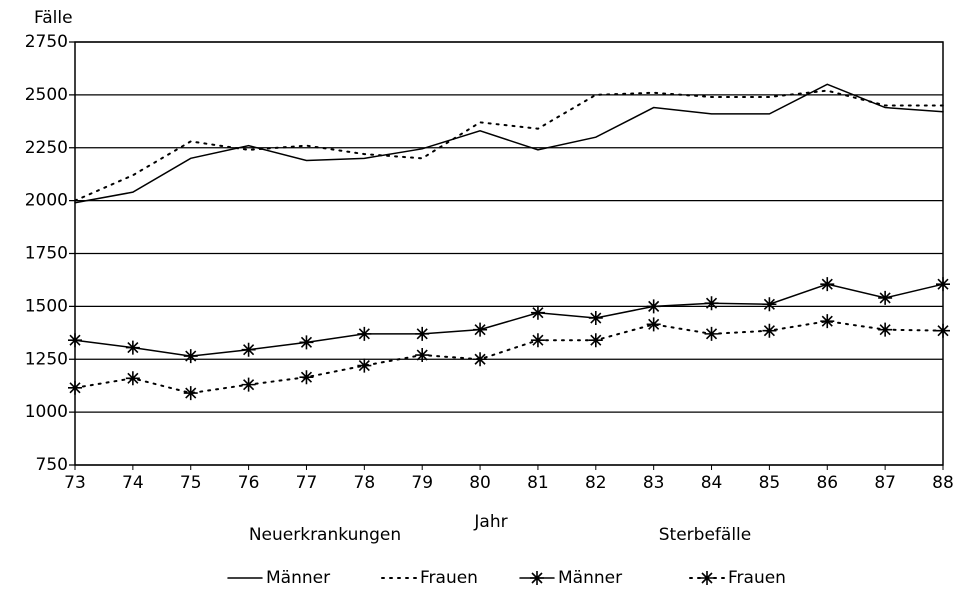  I want to click on y-tick-label: 1500, so click(46, 306).